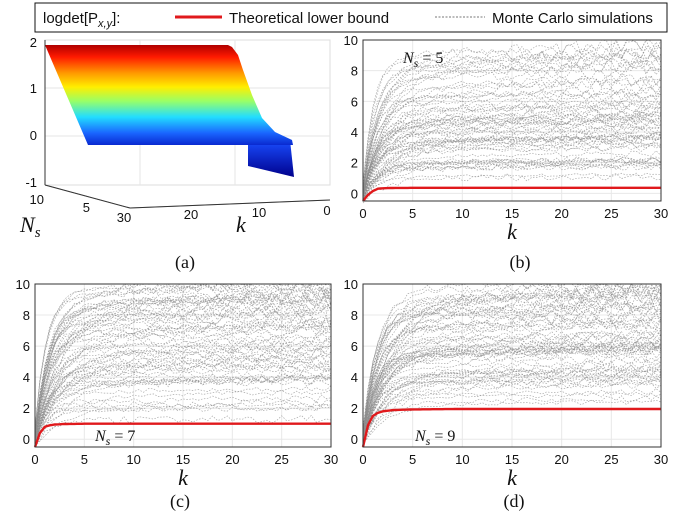  Describe the element at coordinates (354, 132) in the screenshot. I see `y-tick-label: 4` at that location.